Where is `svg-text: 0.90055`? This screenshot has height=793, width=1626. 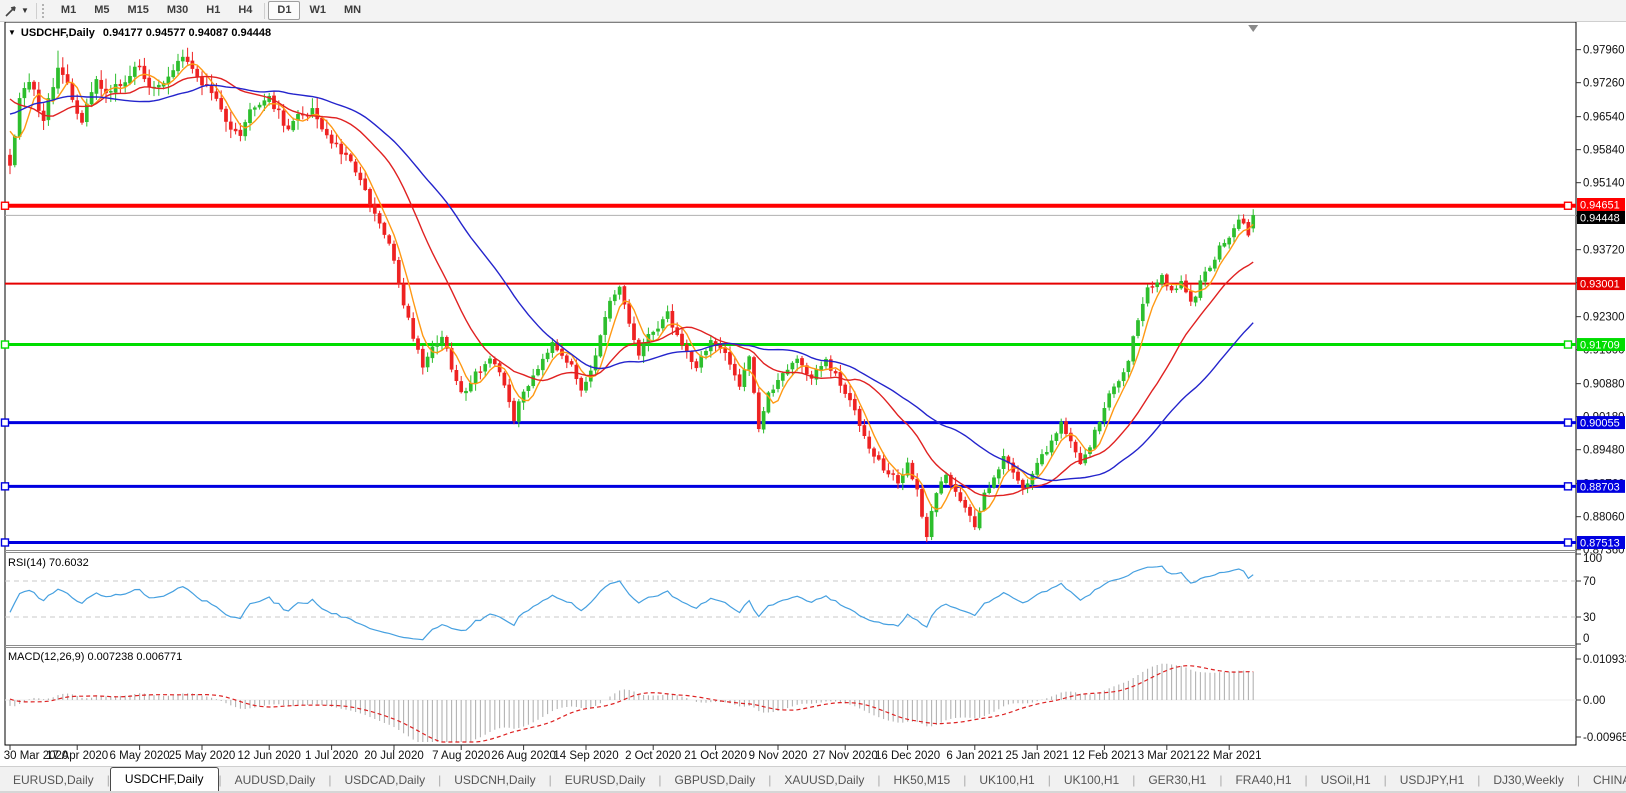
svg-text: 0.90055 is located at coordinates (1600, 424).